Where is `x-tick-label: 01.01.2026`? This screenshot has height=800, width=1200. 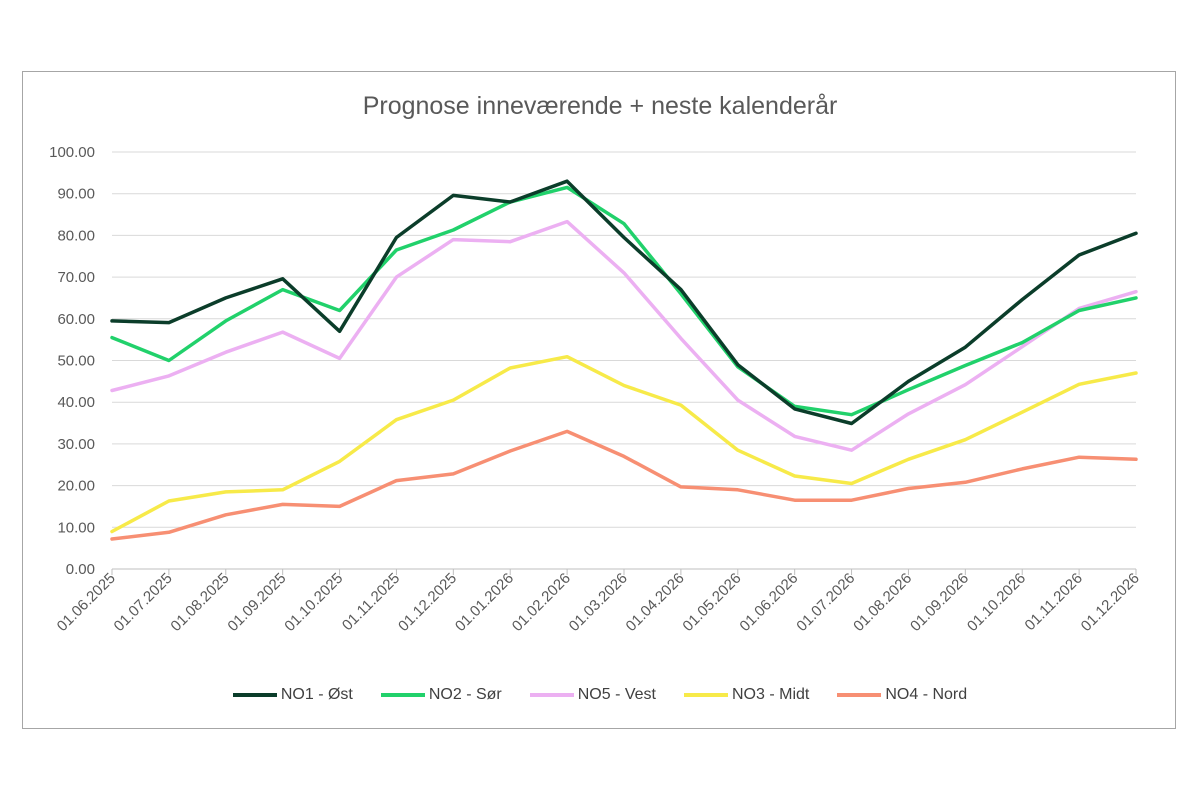
x-tick-label: 01.01.2026 is located at coordinates (484, 602).